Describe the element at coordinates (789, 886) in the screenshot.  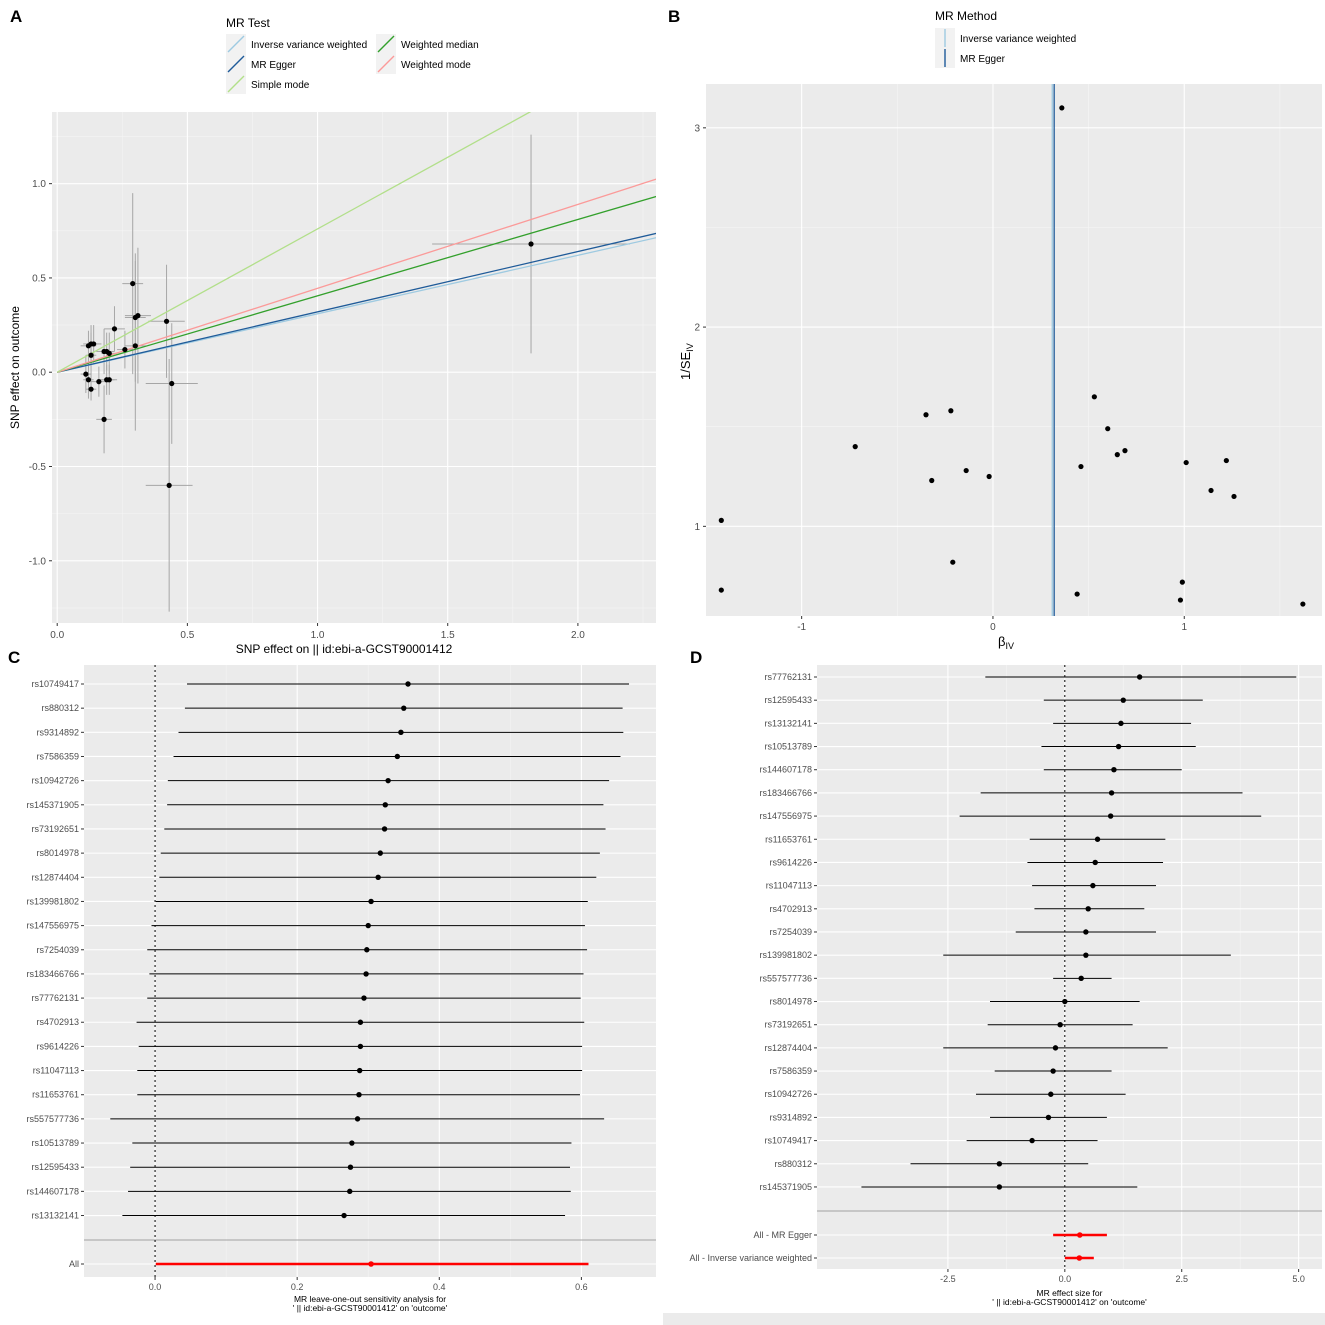
I see `single-snp-row-label: rs11047113` at that location.